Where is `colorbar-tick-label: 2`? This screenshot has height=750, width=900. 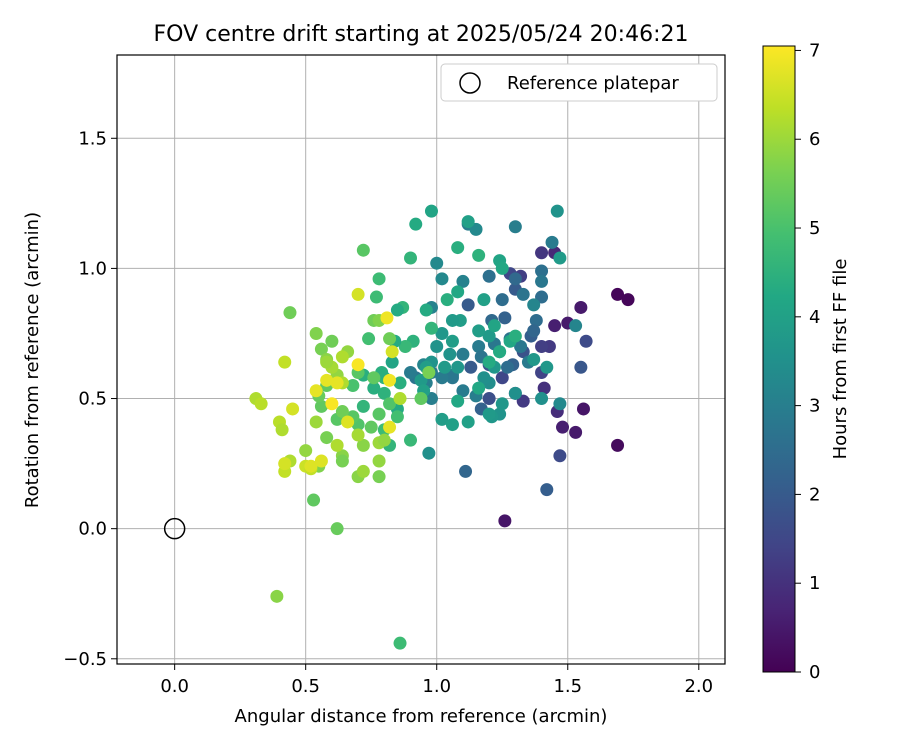
colorbar-tick-label: 2 is located at coordinates (814, 494).